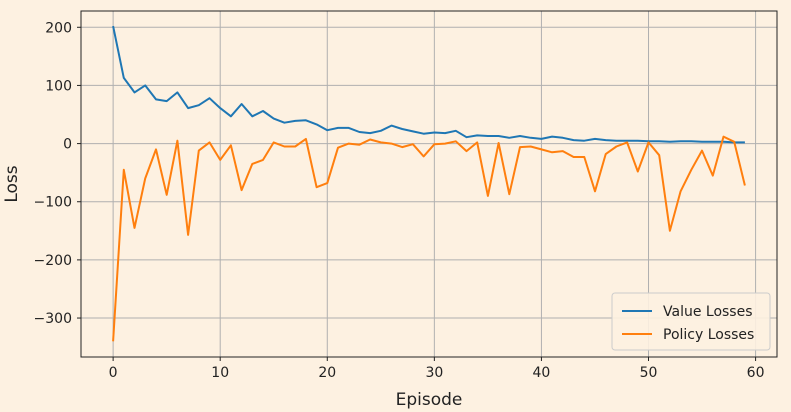 The width and height of the screenshot is (791, 412). I want to click on y-tick-label: 200, so click(58, 28).